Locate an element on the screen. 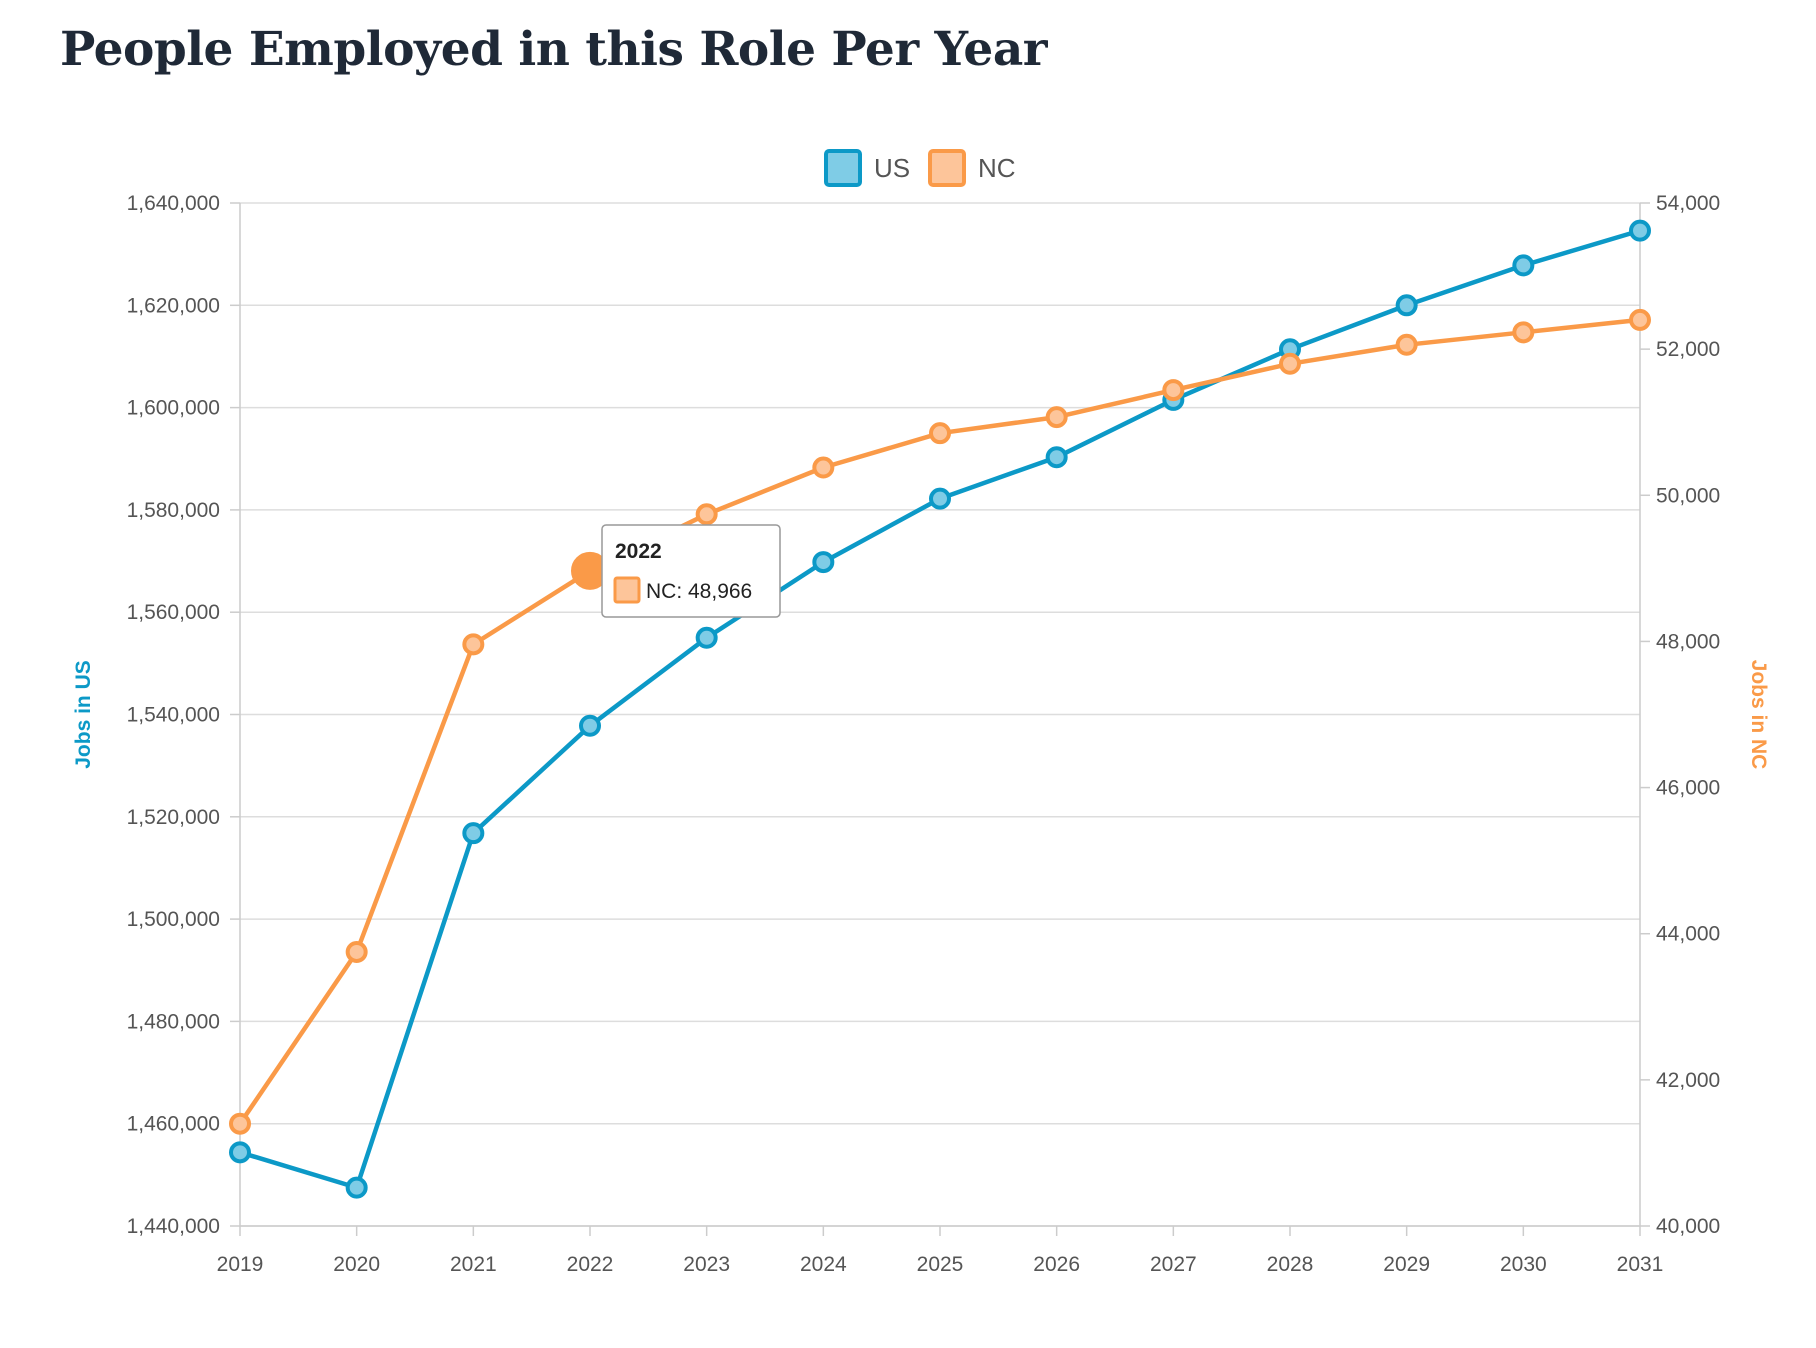 The width and height of the screenshot is (1816, 1348). legend: US NC is located at coordinates (920, 168).